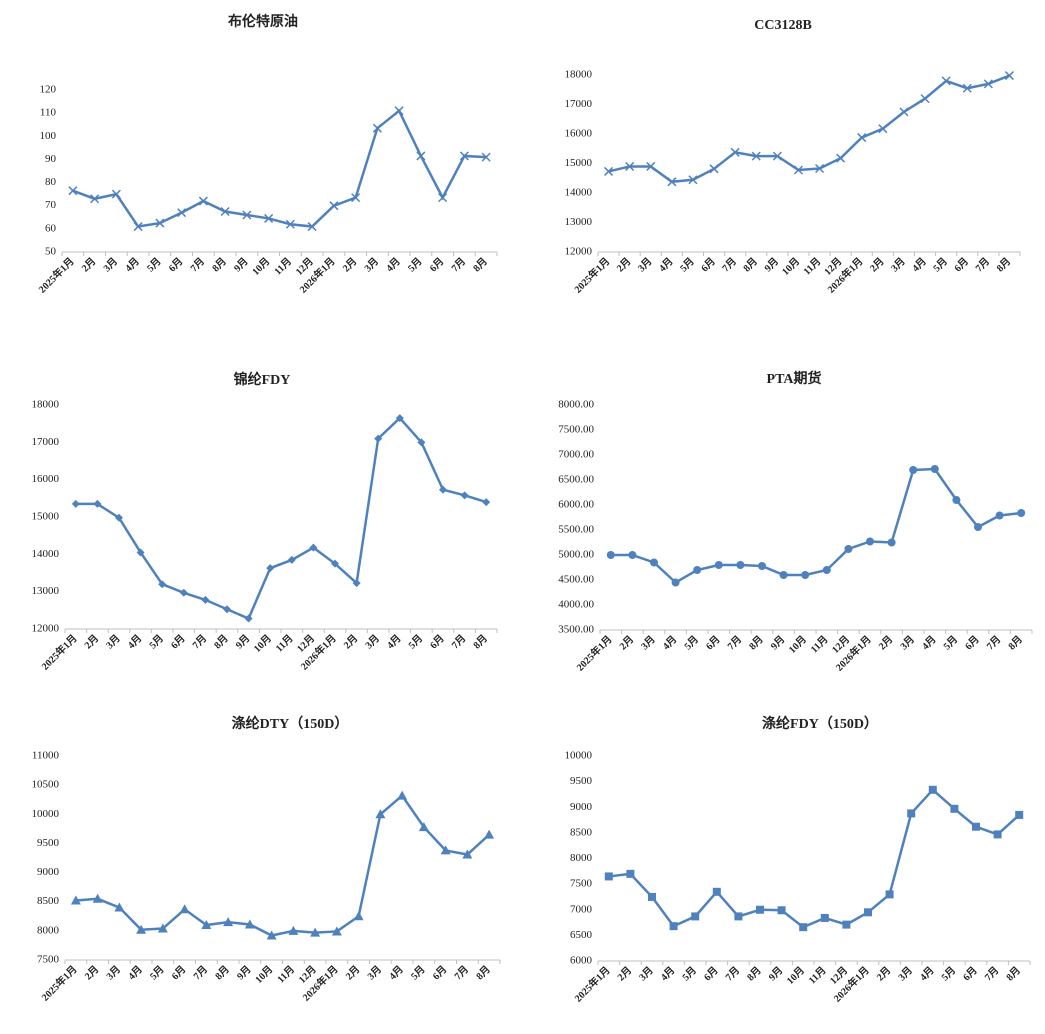 The width and height of the screenshot is (1045, 1034). What do you see at coordinates (48, 872) in the screenshot?
I see `y-tick-label: 9000` at bounding box center [48, 872].